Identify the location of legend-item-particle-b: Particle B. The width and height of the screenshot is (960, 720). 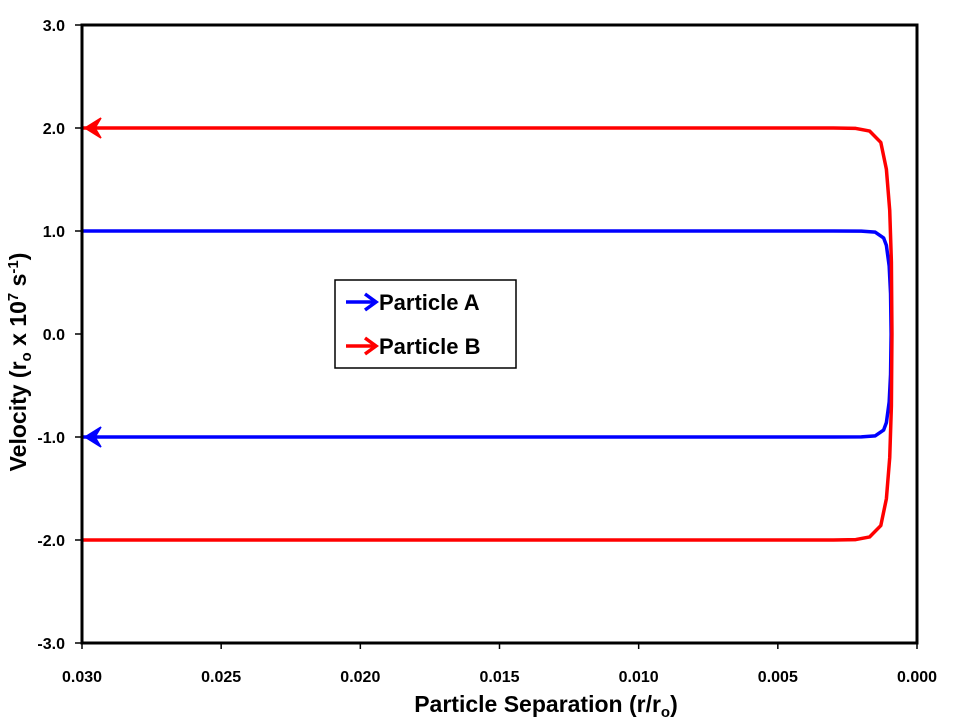
(413, 346).